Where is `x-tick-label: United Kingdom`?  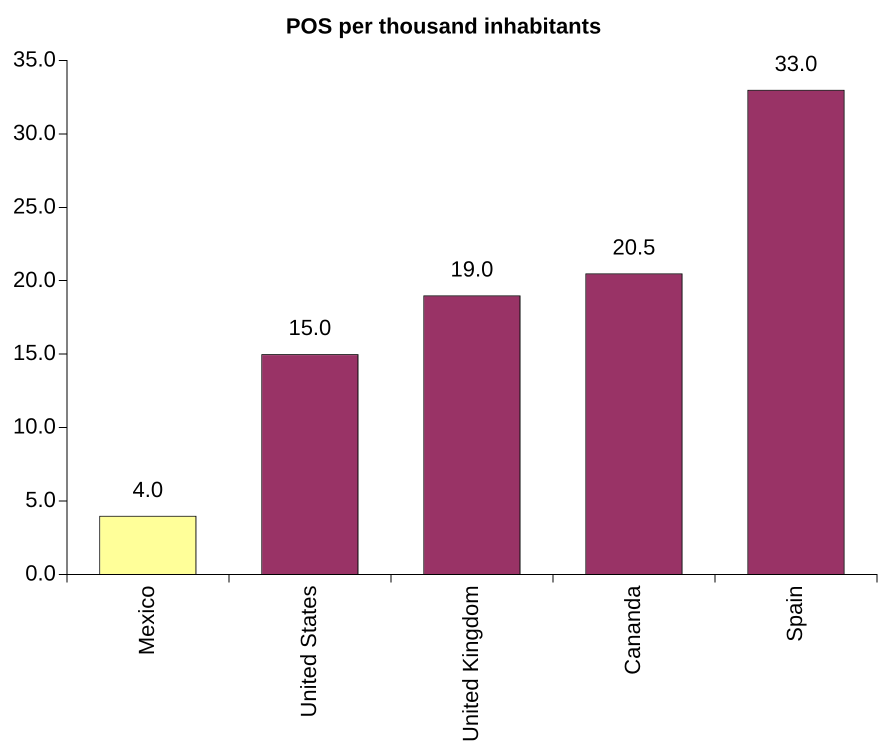
x-tick-label: United Kingdom is located at coordinates (470, 663).